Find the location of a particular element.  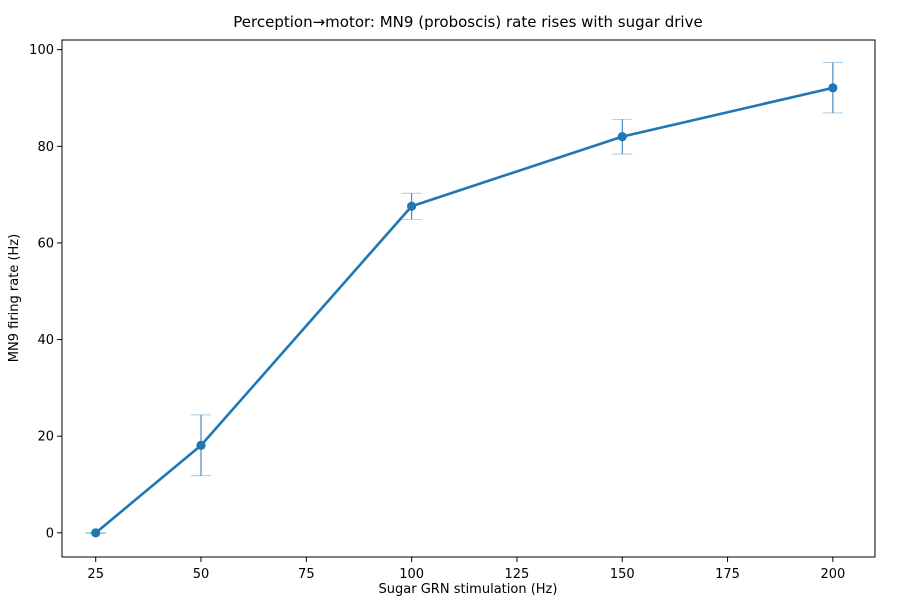

x-tick-label-175: 175 is located at coordinates (727, 574).